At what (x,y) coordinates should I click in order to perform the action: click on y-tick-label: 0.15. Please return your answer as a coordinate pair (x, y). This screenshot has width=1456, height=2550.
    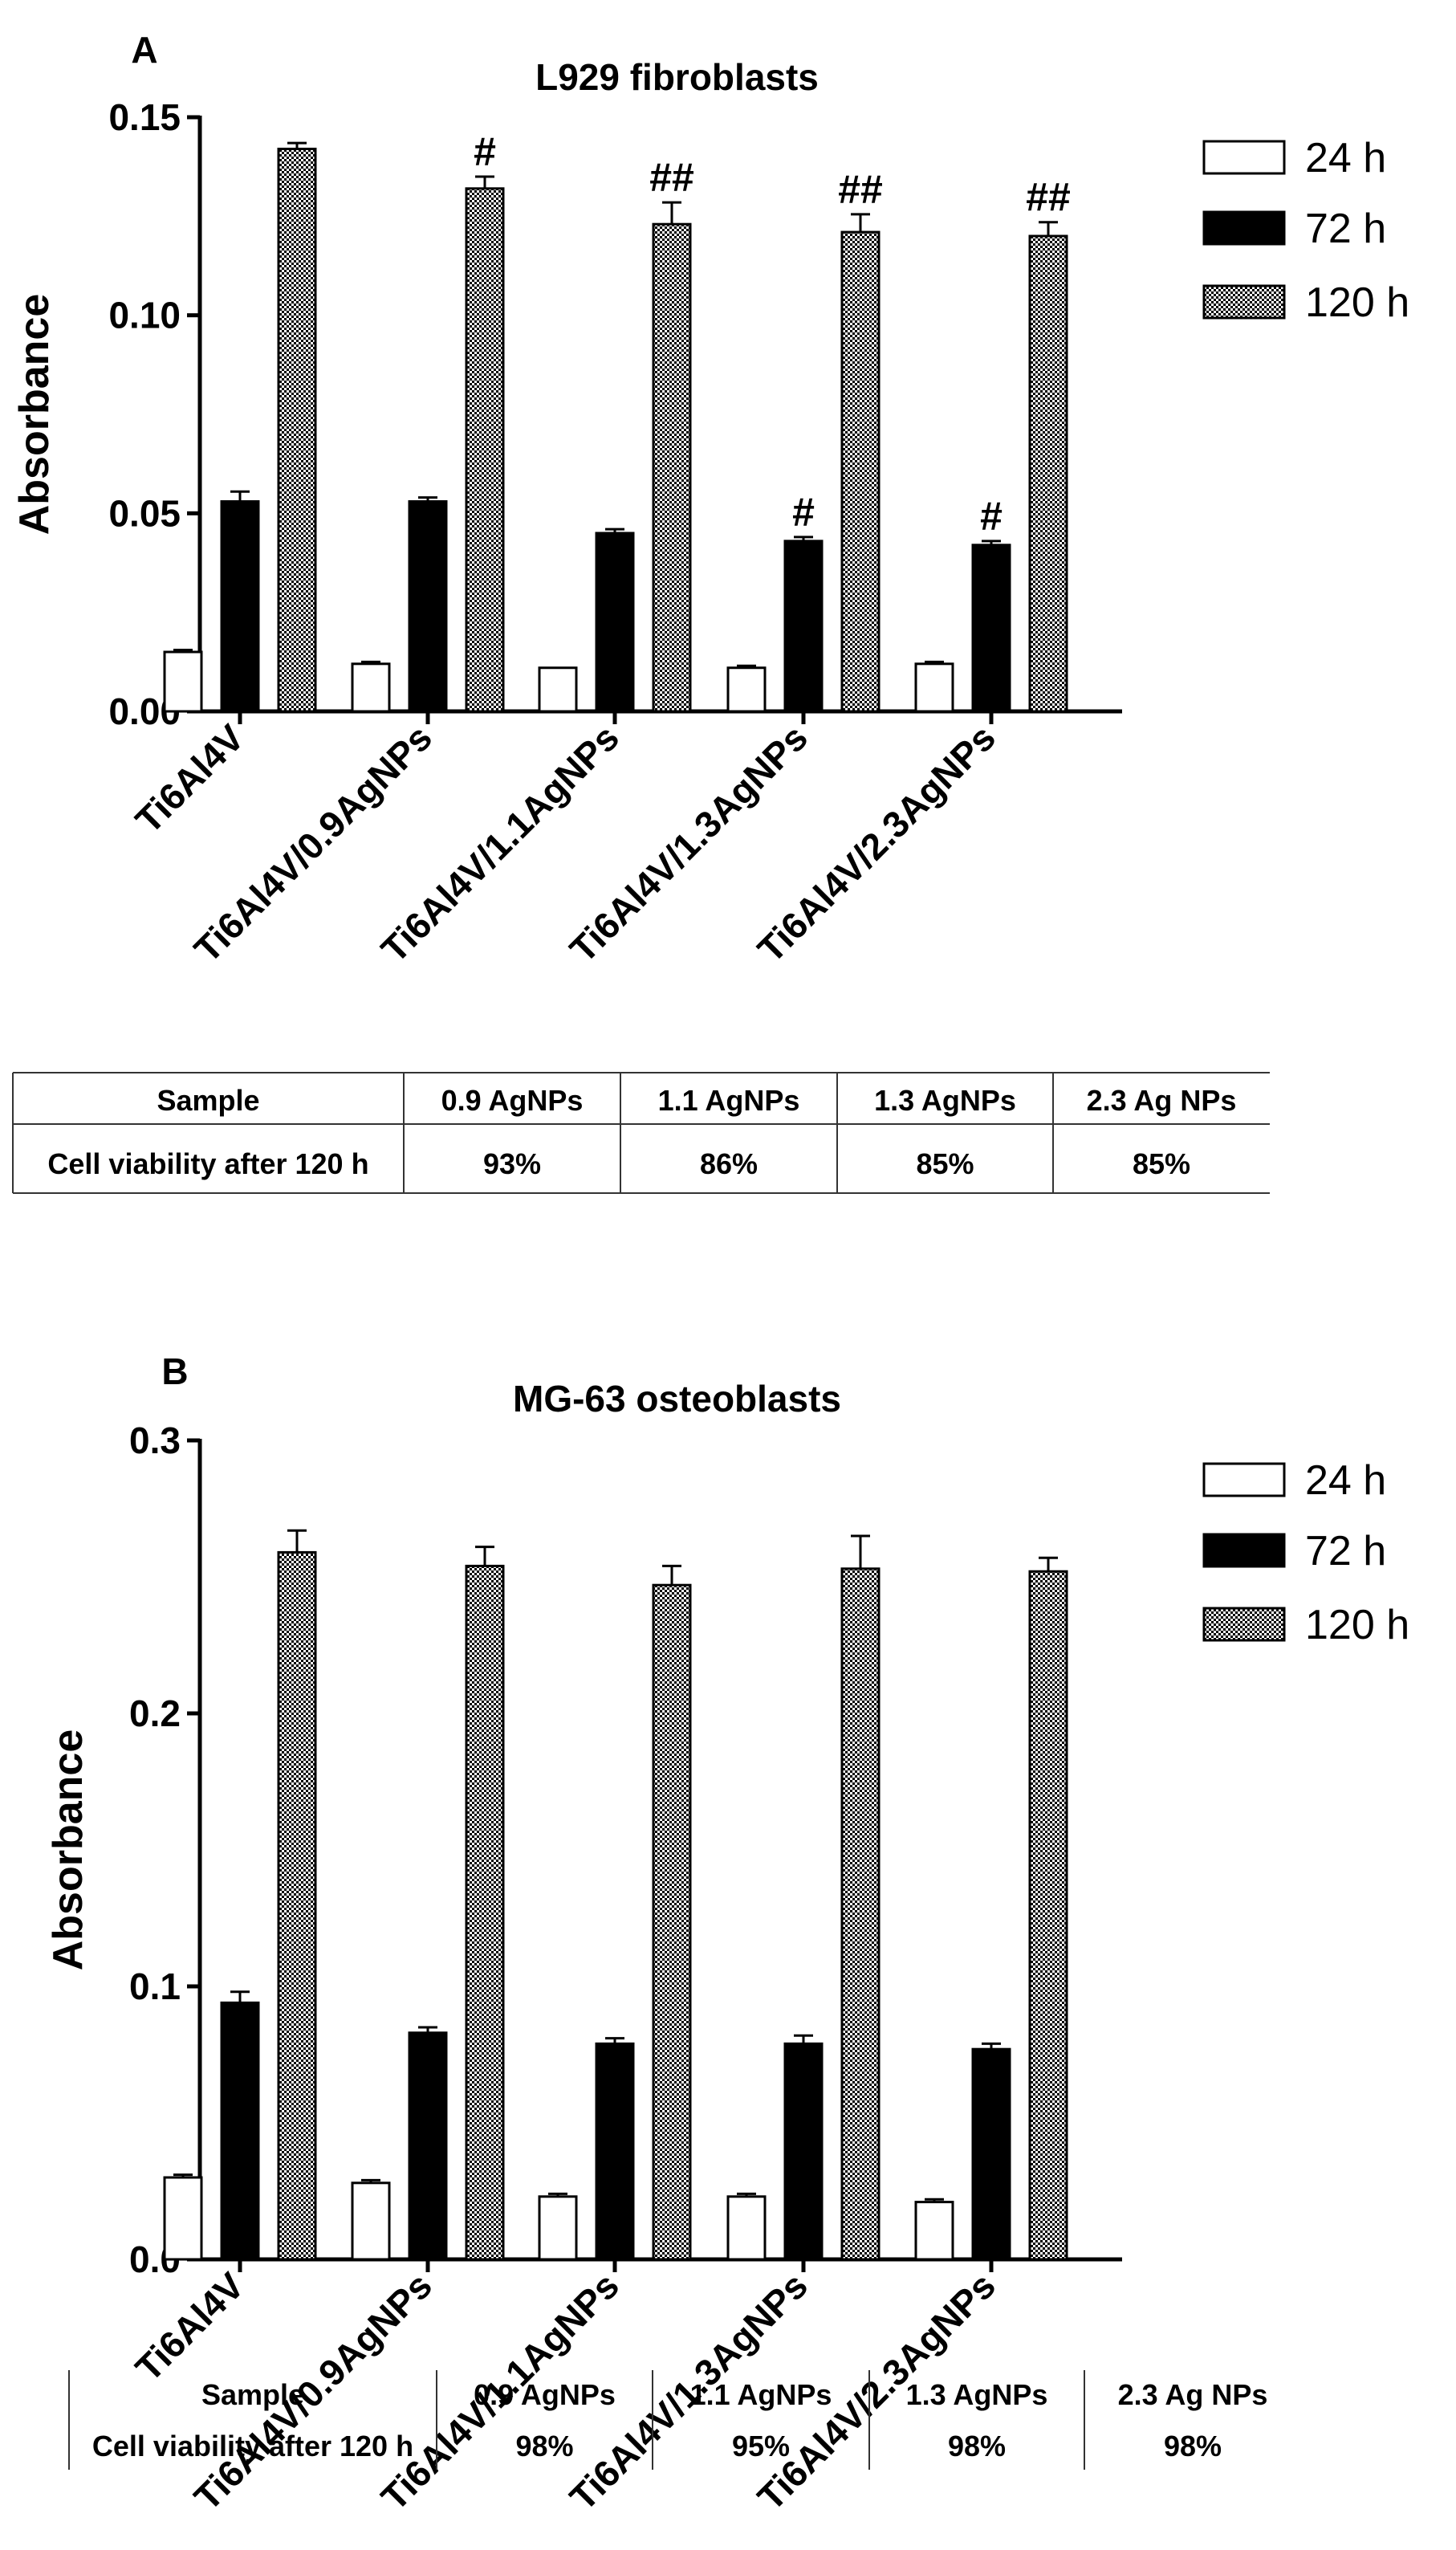
    Looking at the image, I should click on (144, 117).